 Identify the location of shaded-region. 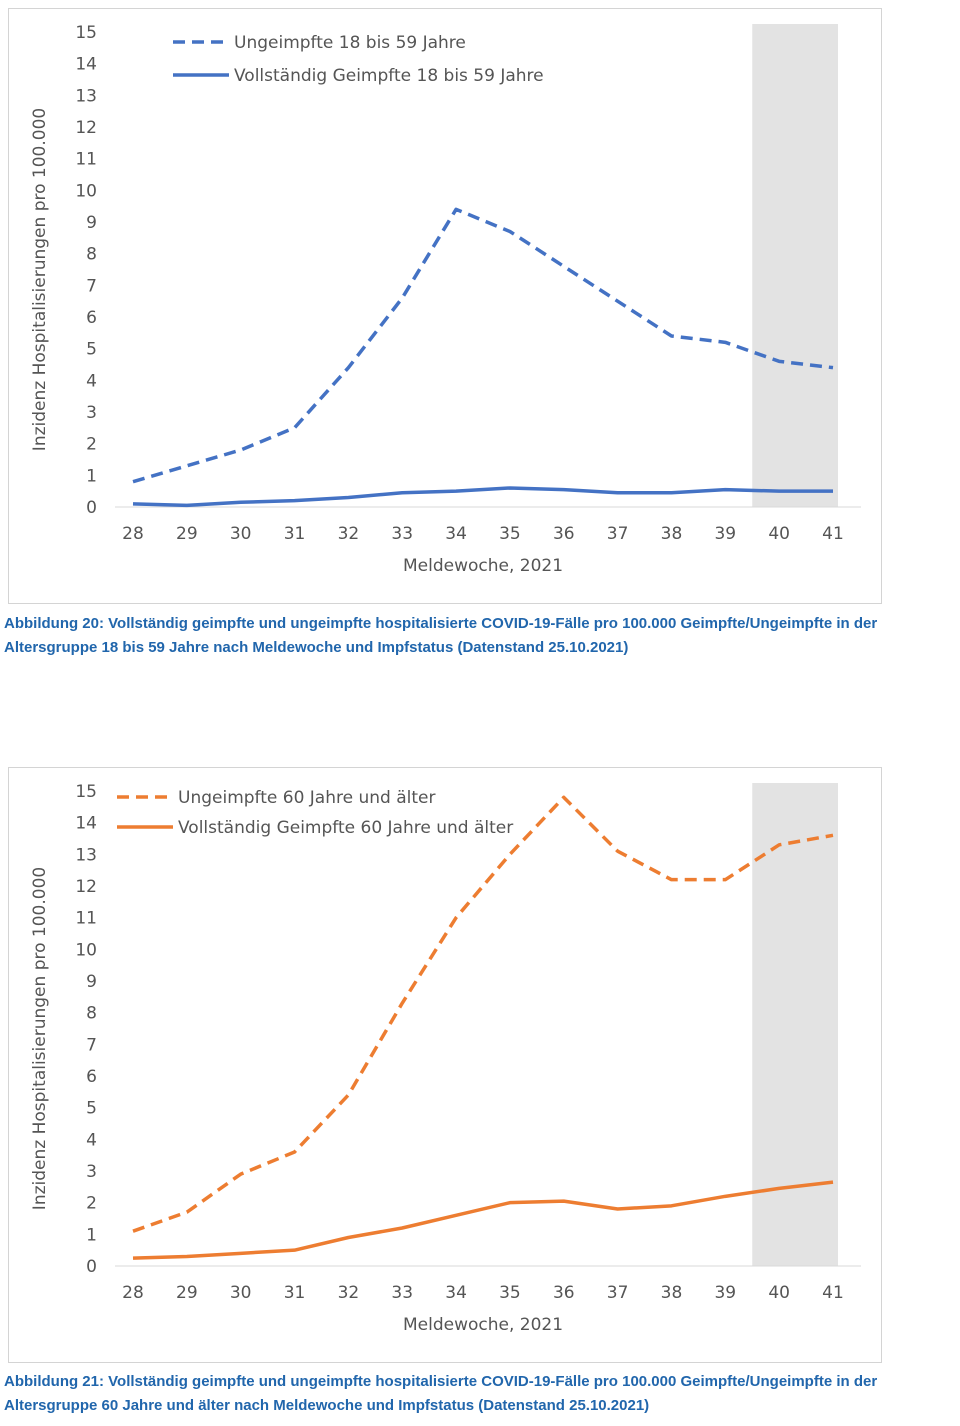
(795, 265).